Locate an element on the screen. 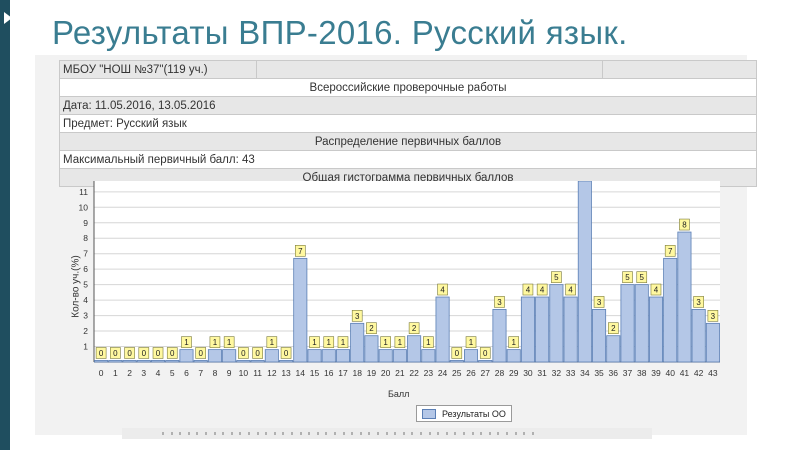  x-tick-label: 34 is located at coordinates (585, 373).